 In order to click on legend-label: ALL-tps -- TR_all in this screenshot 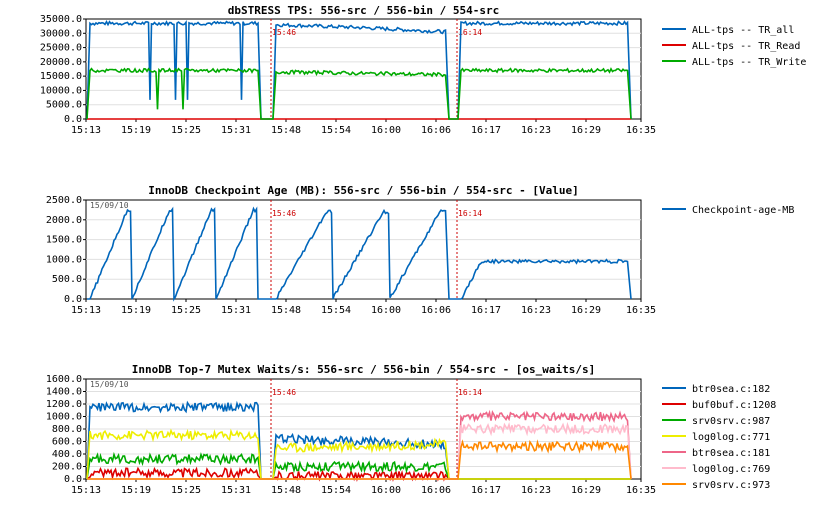, I will do `click(743, 30)`.